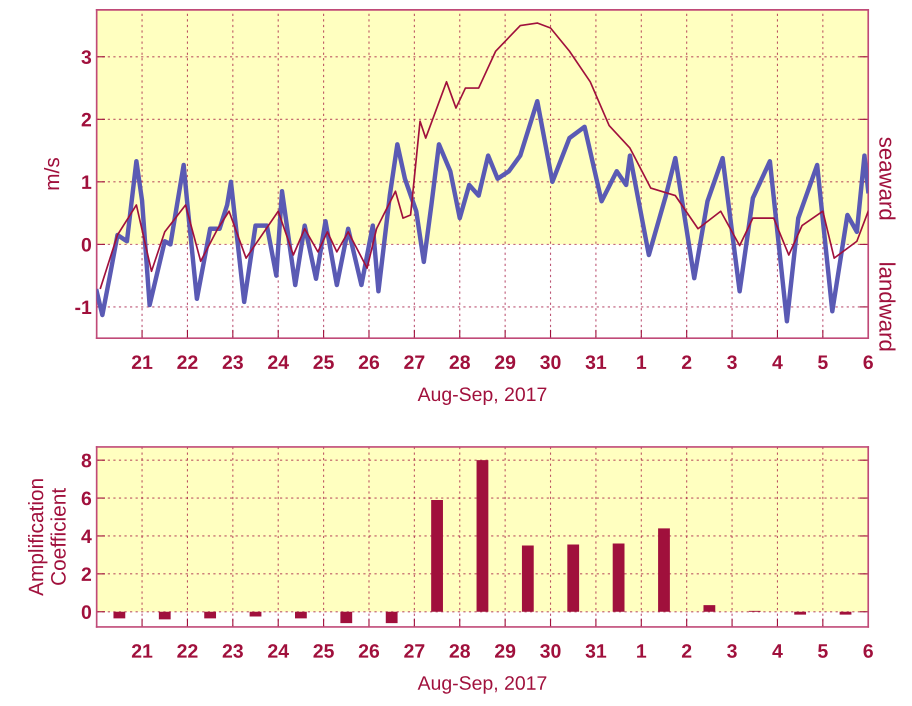  I want to click on text: seaward, so click(887, 178).